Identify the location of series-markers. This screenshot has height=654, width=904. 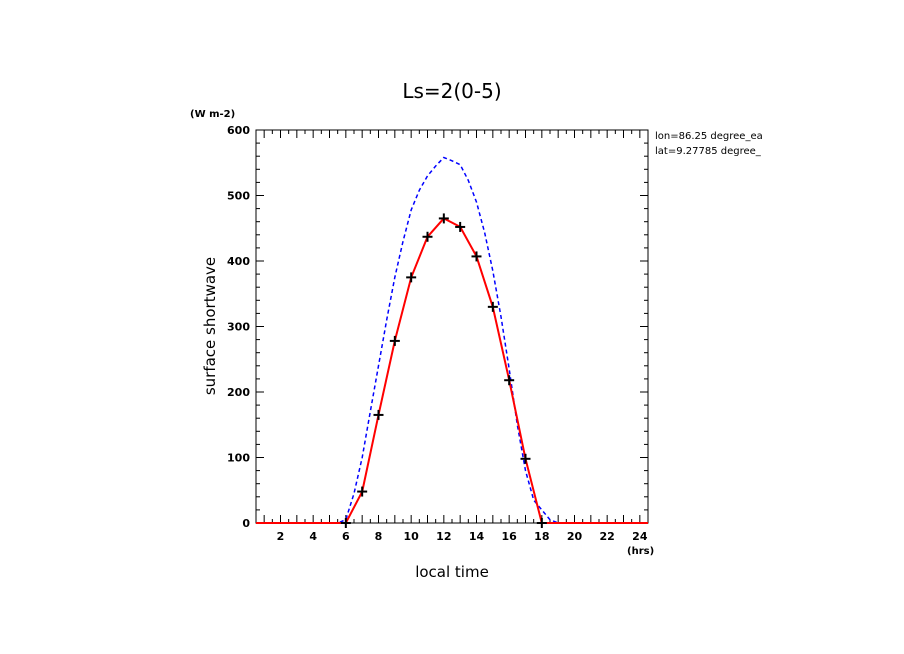
(443, 370).